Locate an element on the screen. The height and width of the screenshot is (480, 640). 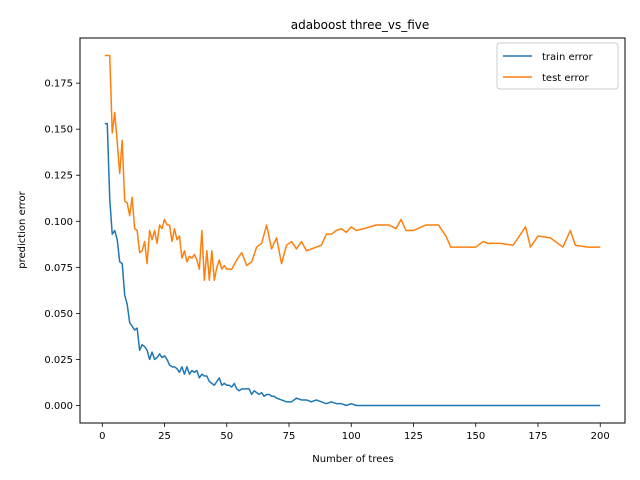
x-axis-ticks: 0 25 50 75 100 125 150 175 200 is located at coordinates (354, 432).